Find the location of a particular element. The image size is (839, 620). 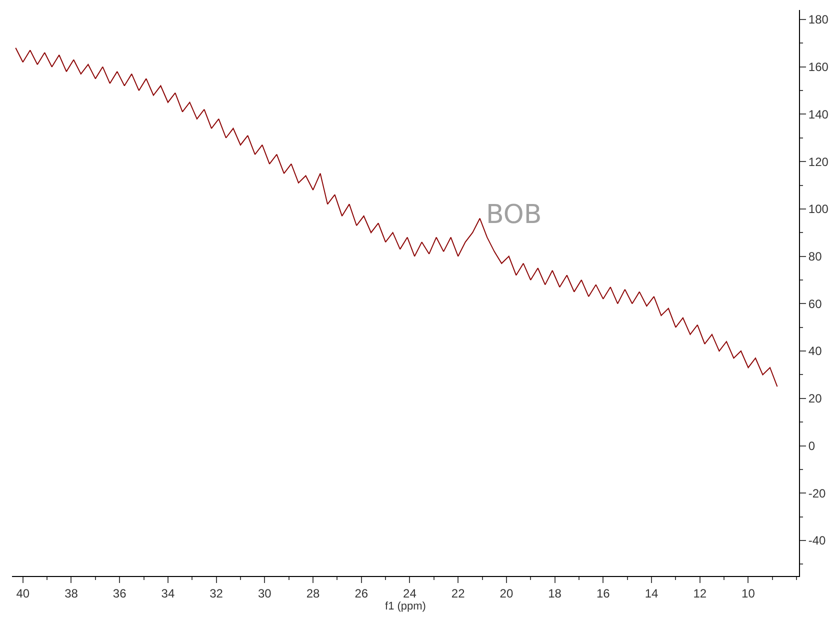

y-tick-label: 80 is located at coordinates (815, 256).